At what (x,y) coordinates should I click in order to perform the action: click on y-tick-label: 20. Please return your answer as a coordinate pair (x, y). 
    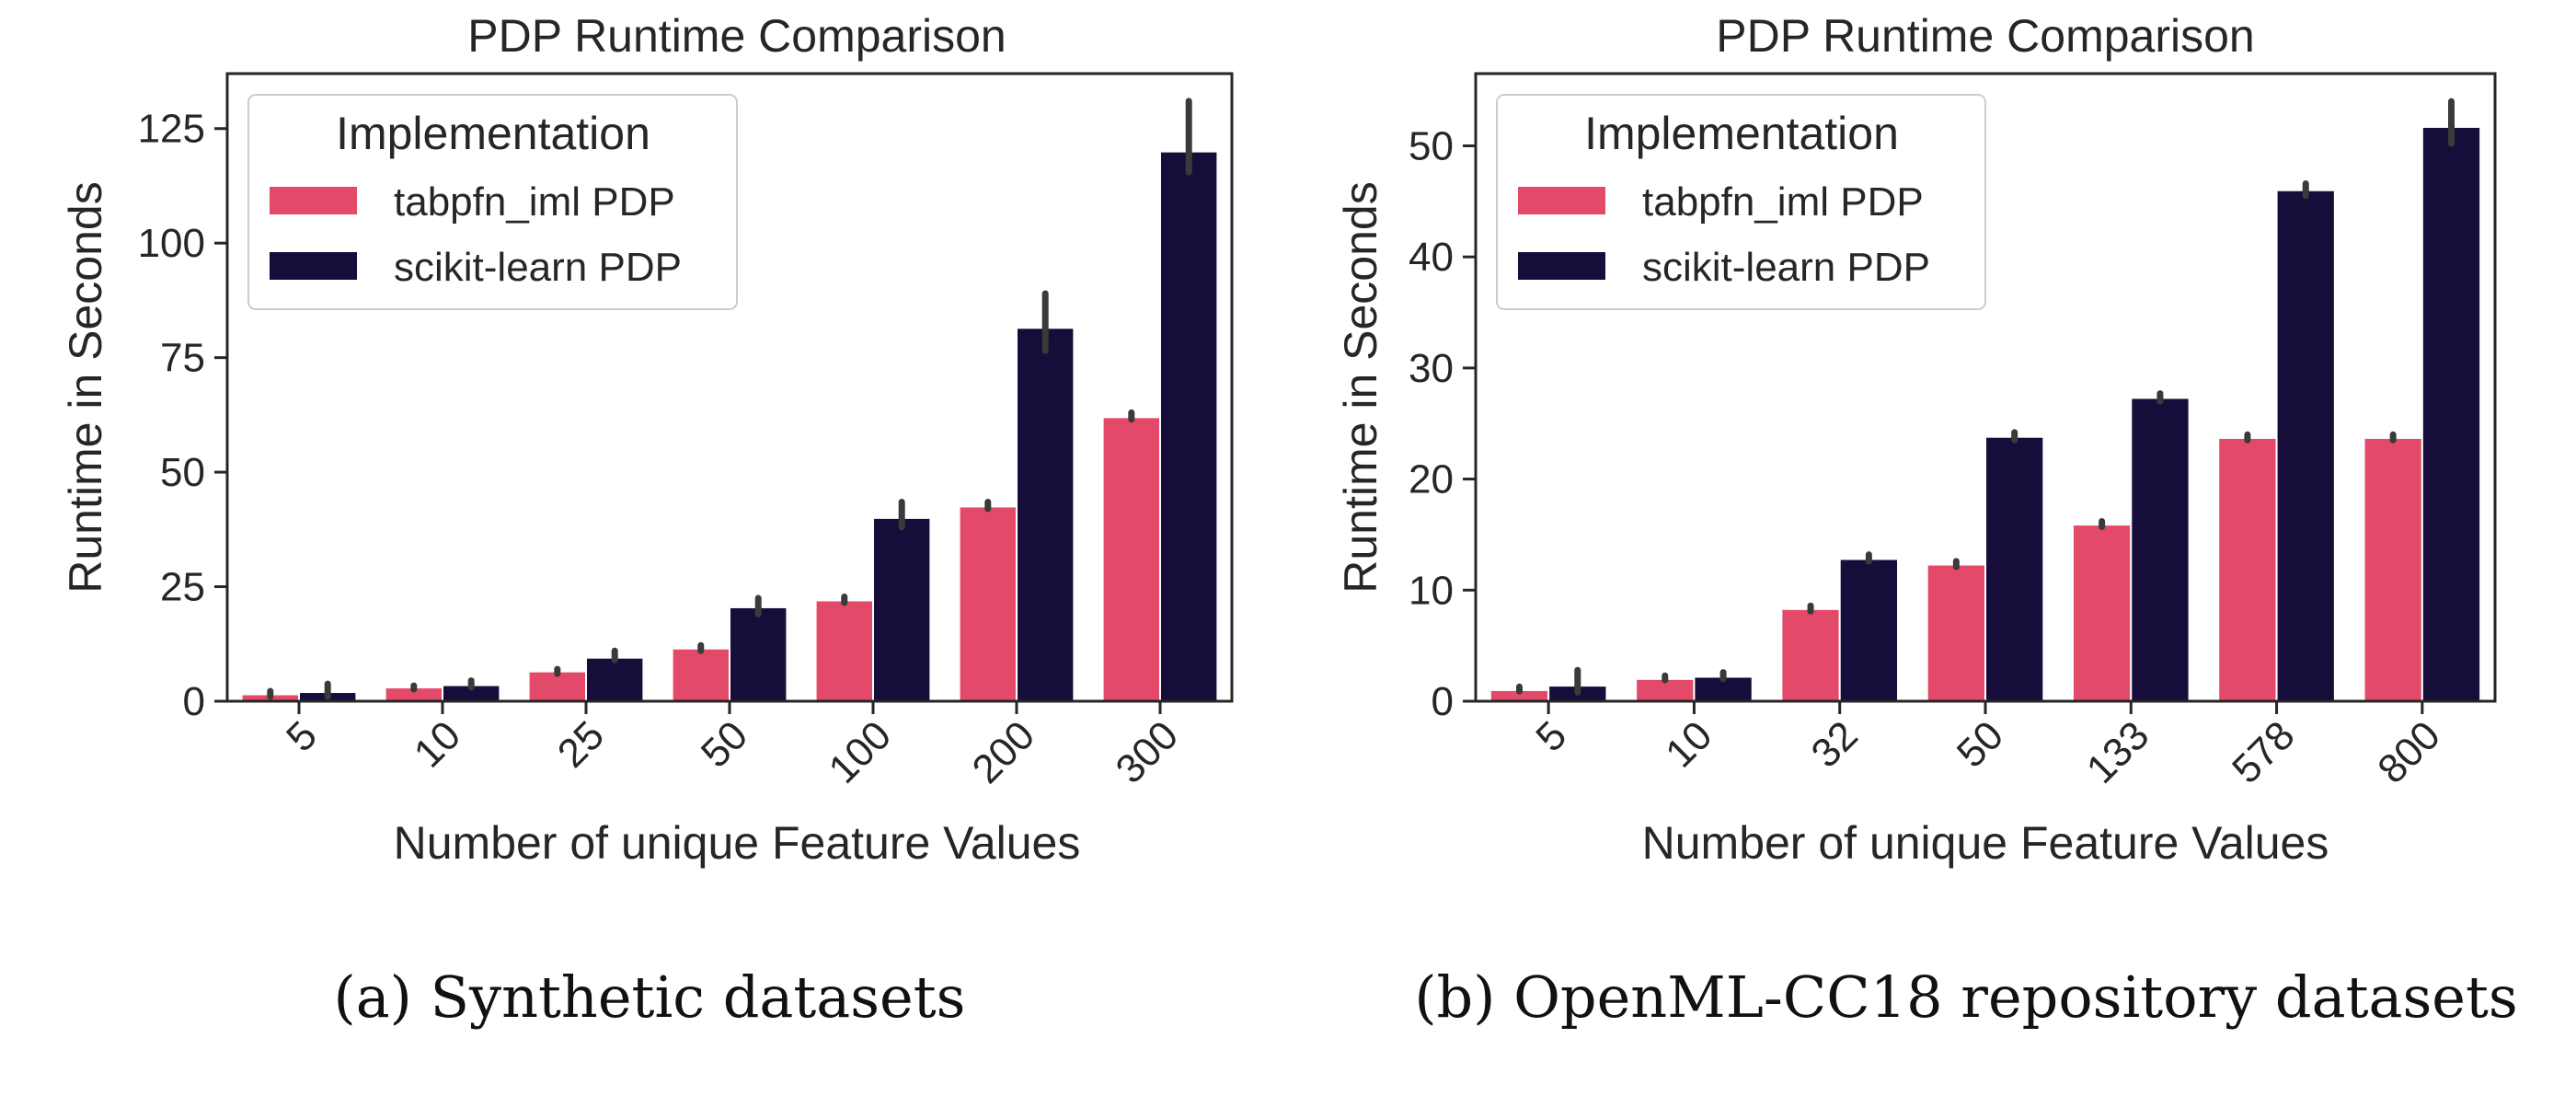
    Looking at the image, I should click on (1431, 479).